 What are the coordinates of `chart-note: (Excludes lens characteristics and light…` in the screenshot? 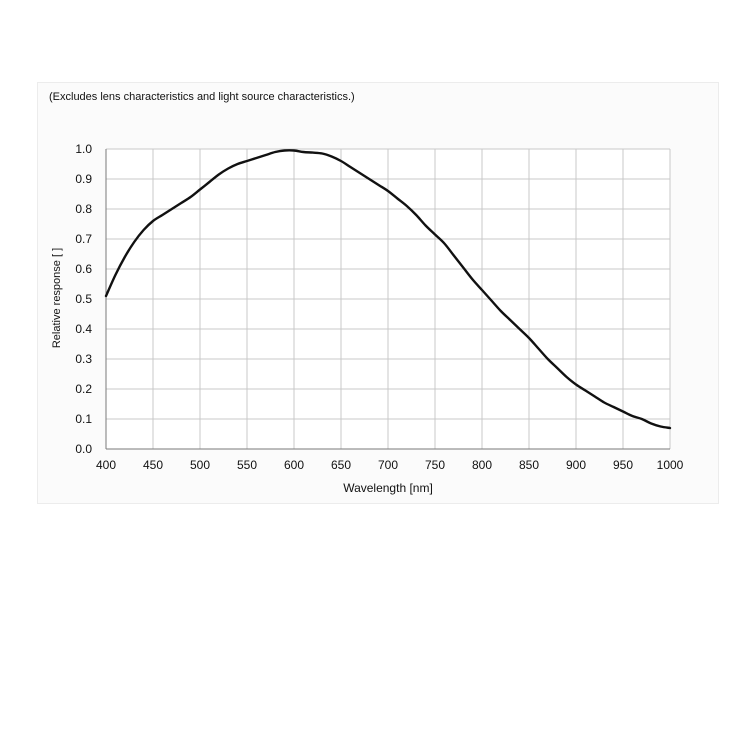 It's located at (202, 97).